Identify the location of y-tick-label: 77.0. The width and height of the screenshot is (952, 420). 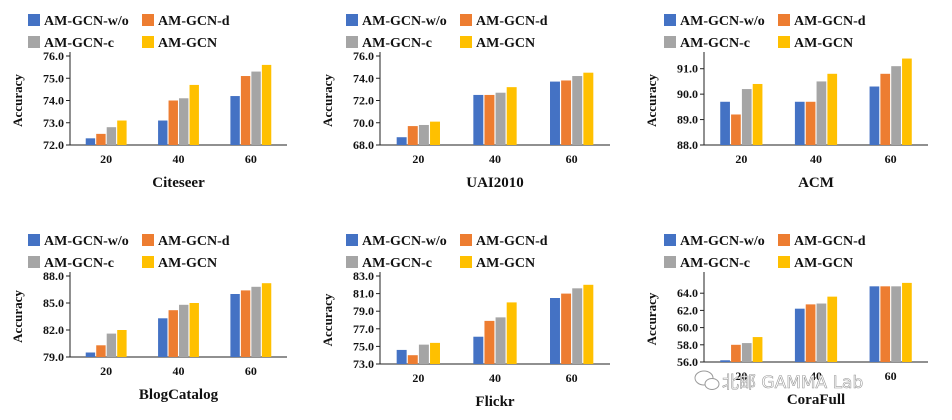
(363, 329).